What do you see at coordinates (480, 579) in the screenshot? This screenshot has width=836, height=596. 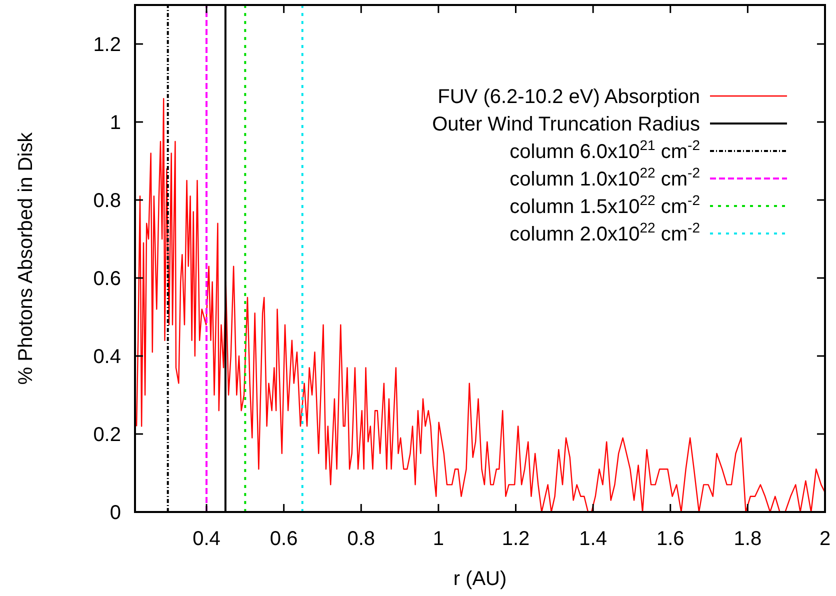 I see `x-axis-title: r (AU)` at bounding box center [480, 579].